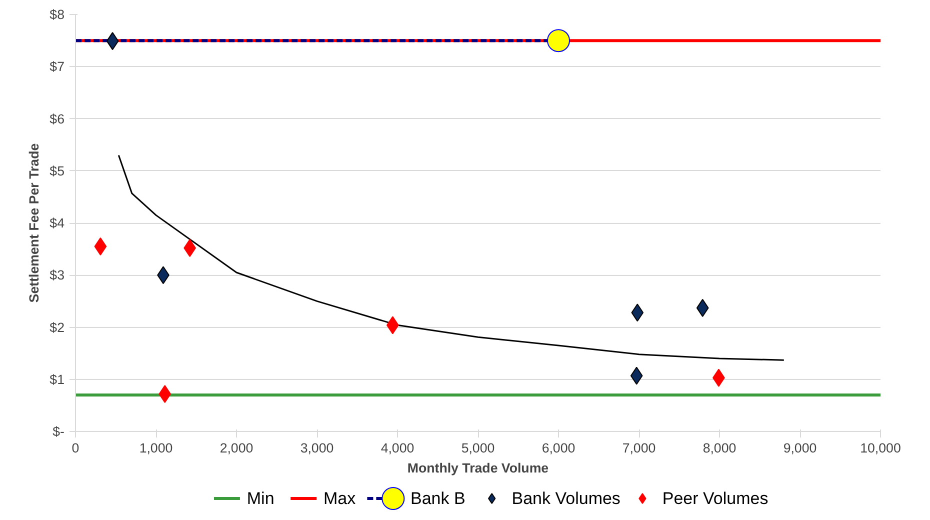  What do you see at coordinates (639, 448) in the screenshot?
I see `x-tick-label: 7,000` at bounding box center [639, 448].